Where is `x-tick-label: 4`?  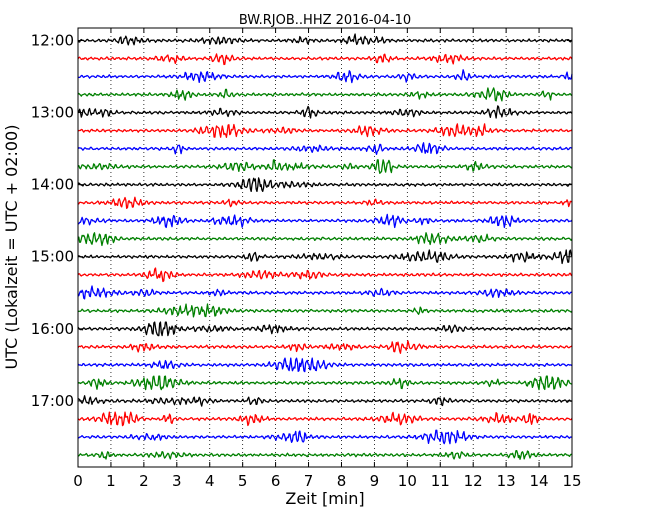
x-tick-label: 4 is located at coordinates (210, 481).